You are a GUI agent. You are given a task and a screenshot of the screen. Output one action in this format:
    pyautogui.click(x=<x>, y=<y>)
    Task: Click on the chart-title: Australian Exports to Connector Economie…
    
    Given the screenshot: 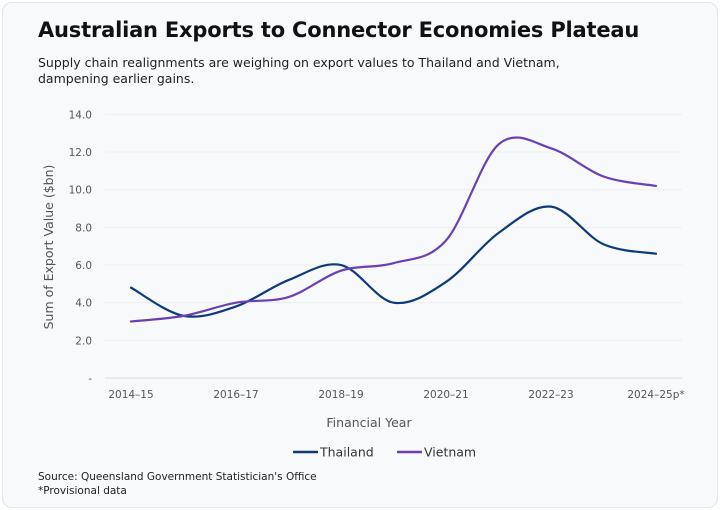 What is the action you would take?
    pyautogui.click(x=339, y=30)
    